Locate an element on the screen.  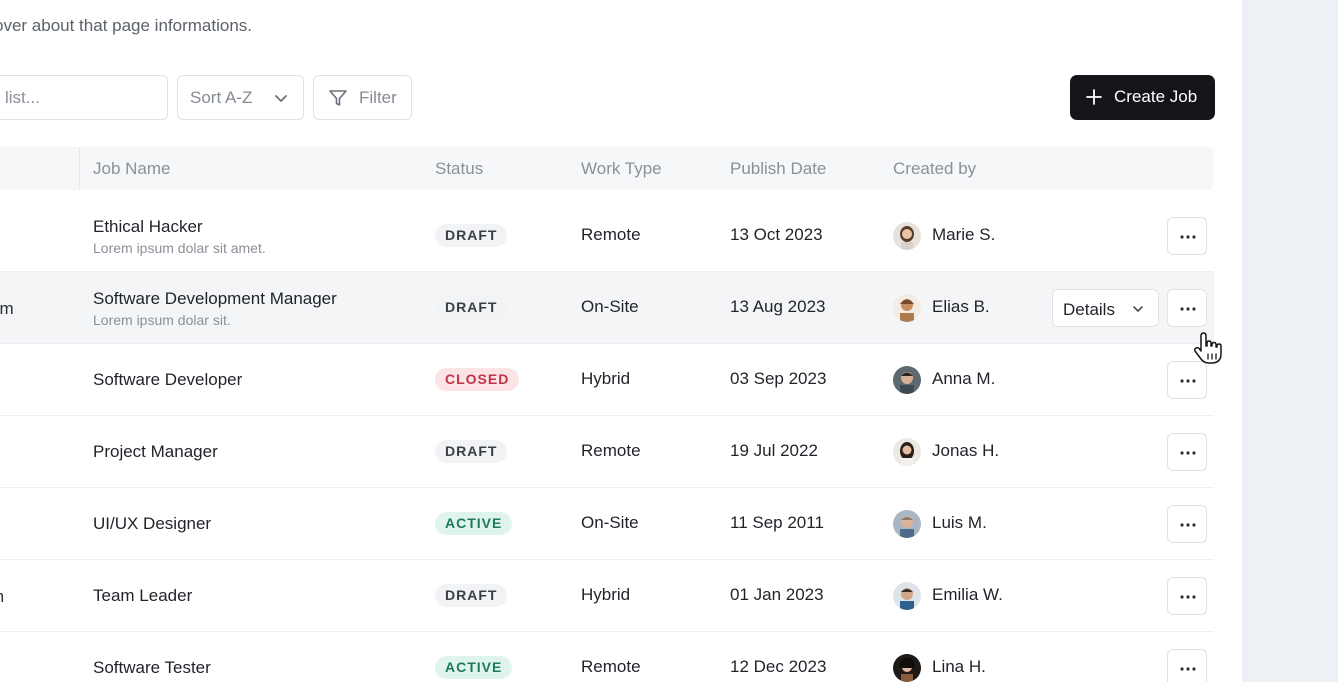
job-name: Software Tester is located at coordinates (152, 667).